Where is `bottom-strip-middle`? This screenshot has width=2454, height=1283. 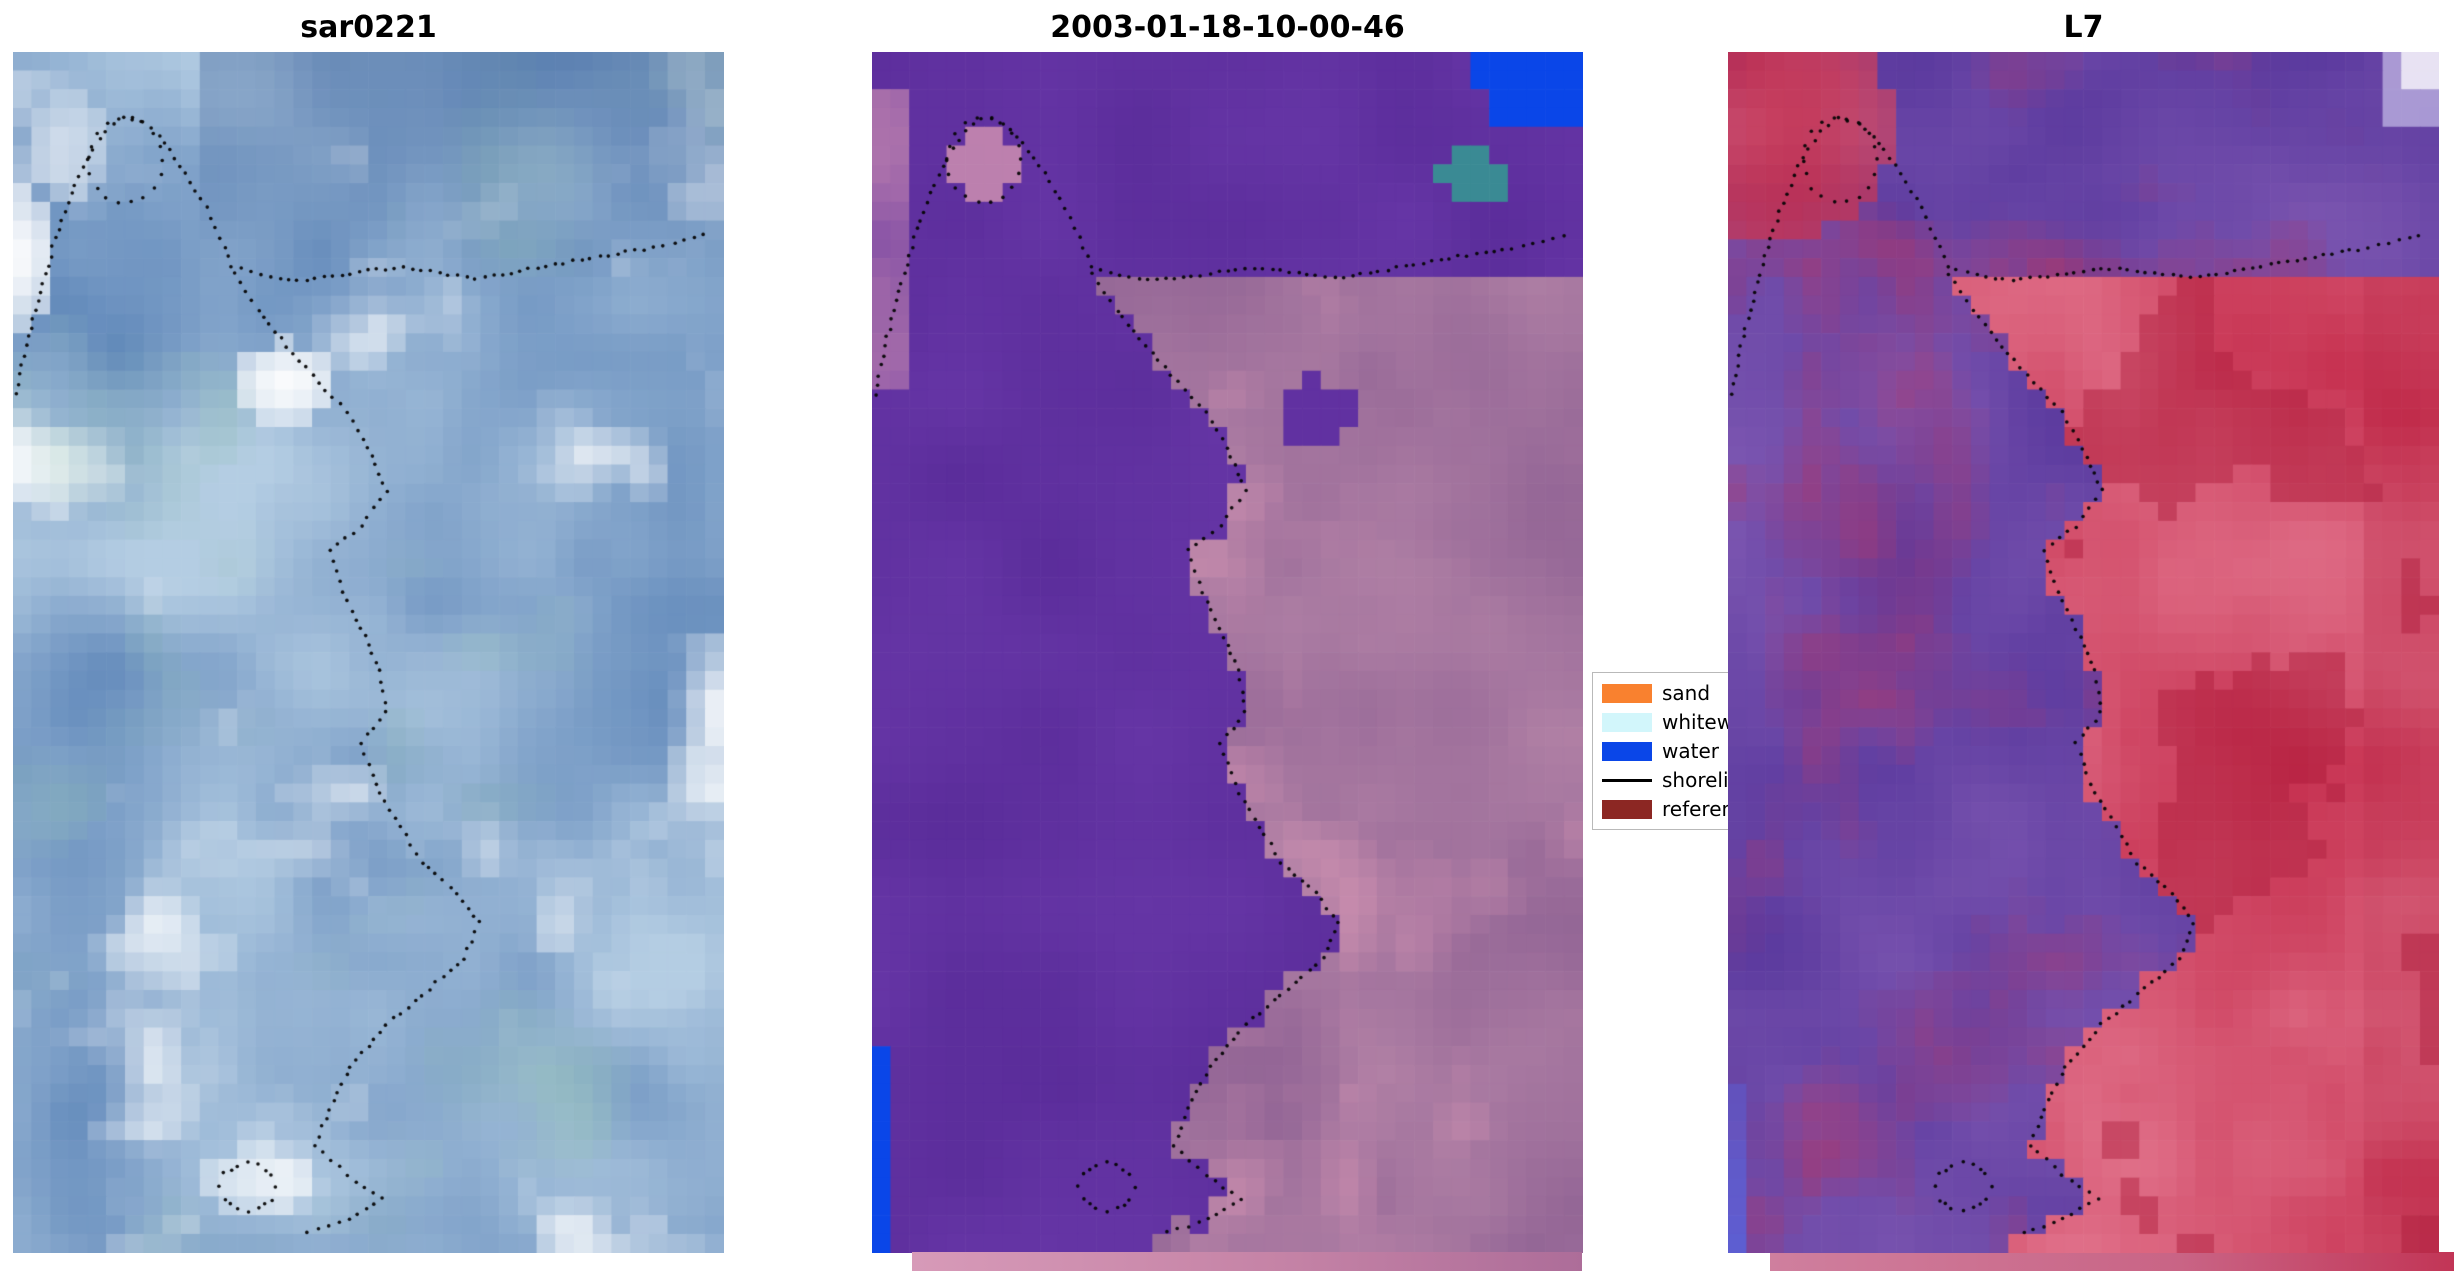
bottom-strip-middle is located at coordinates (1247, 1261).